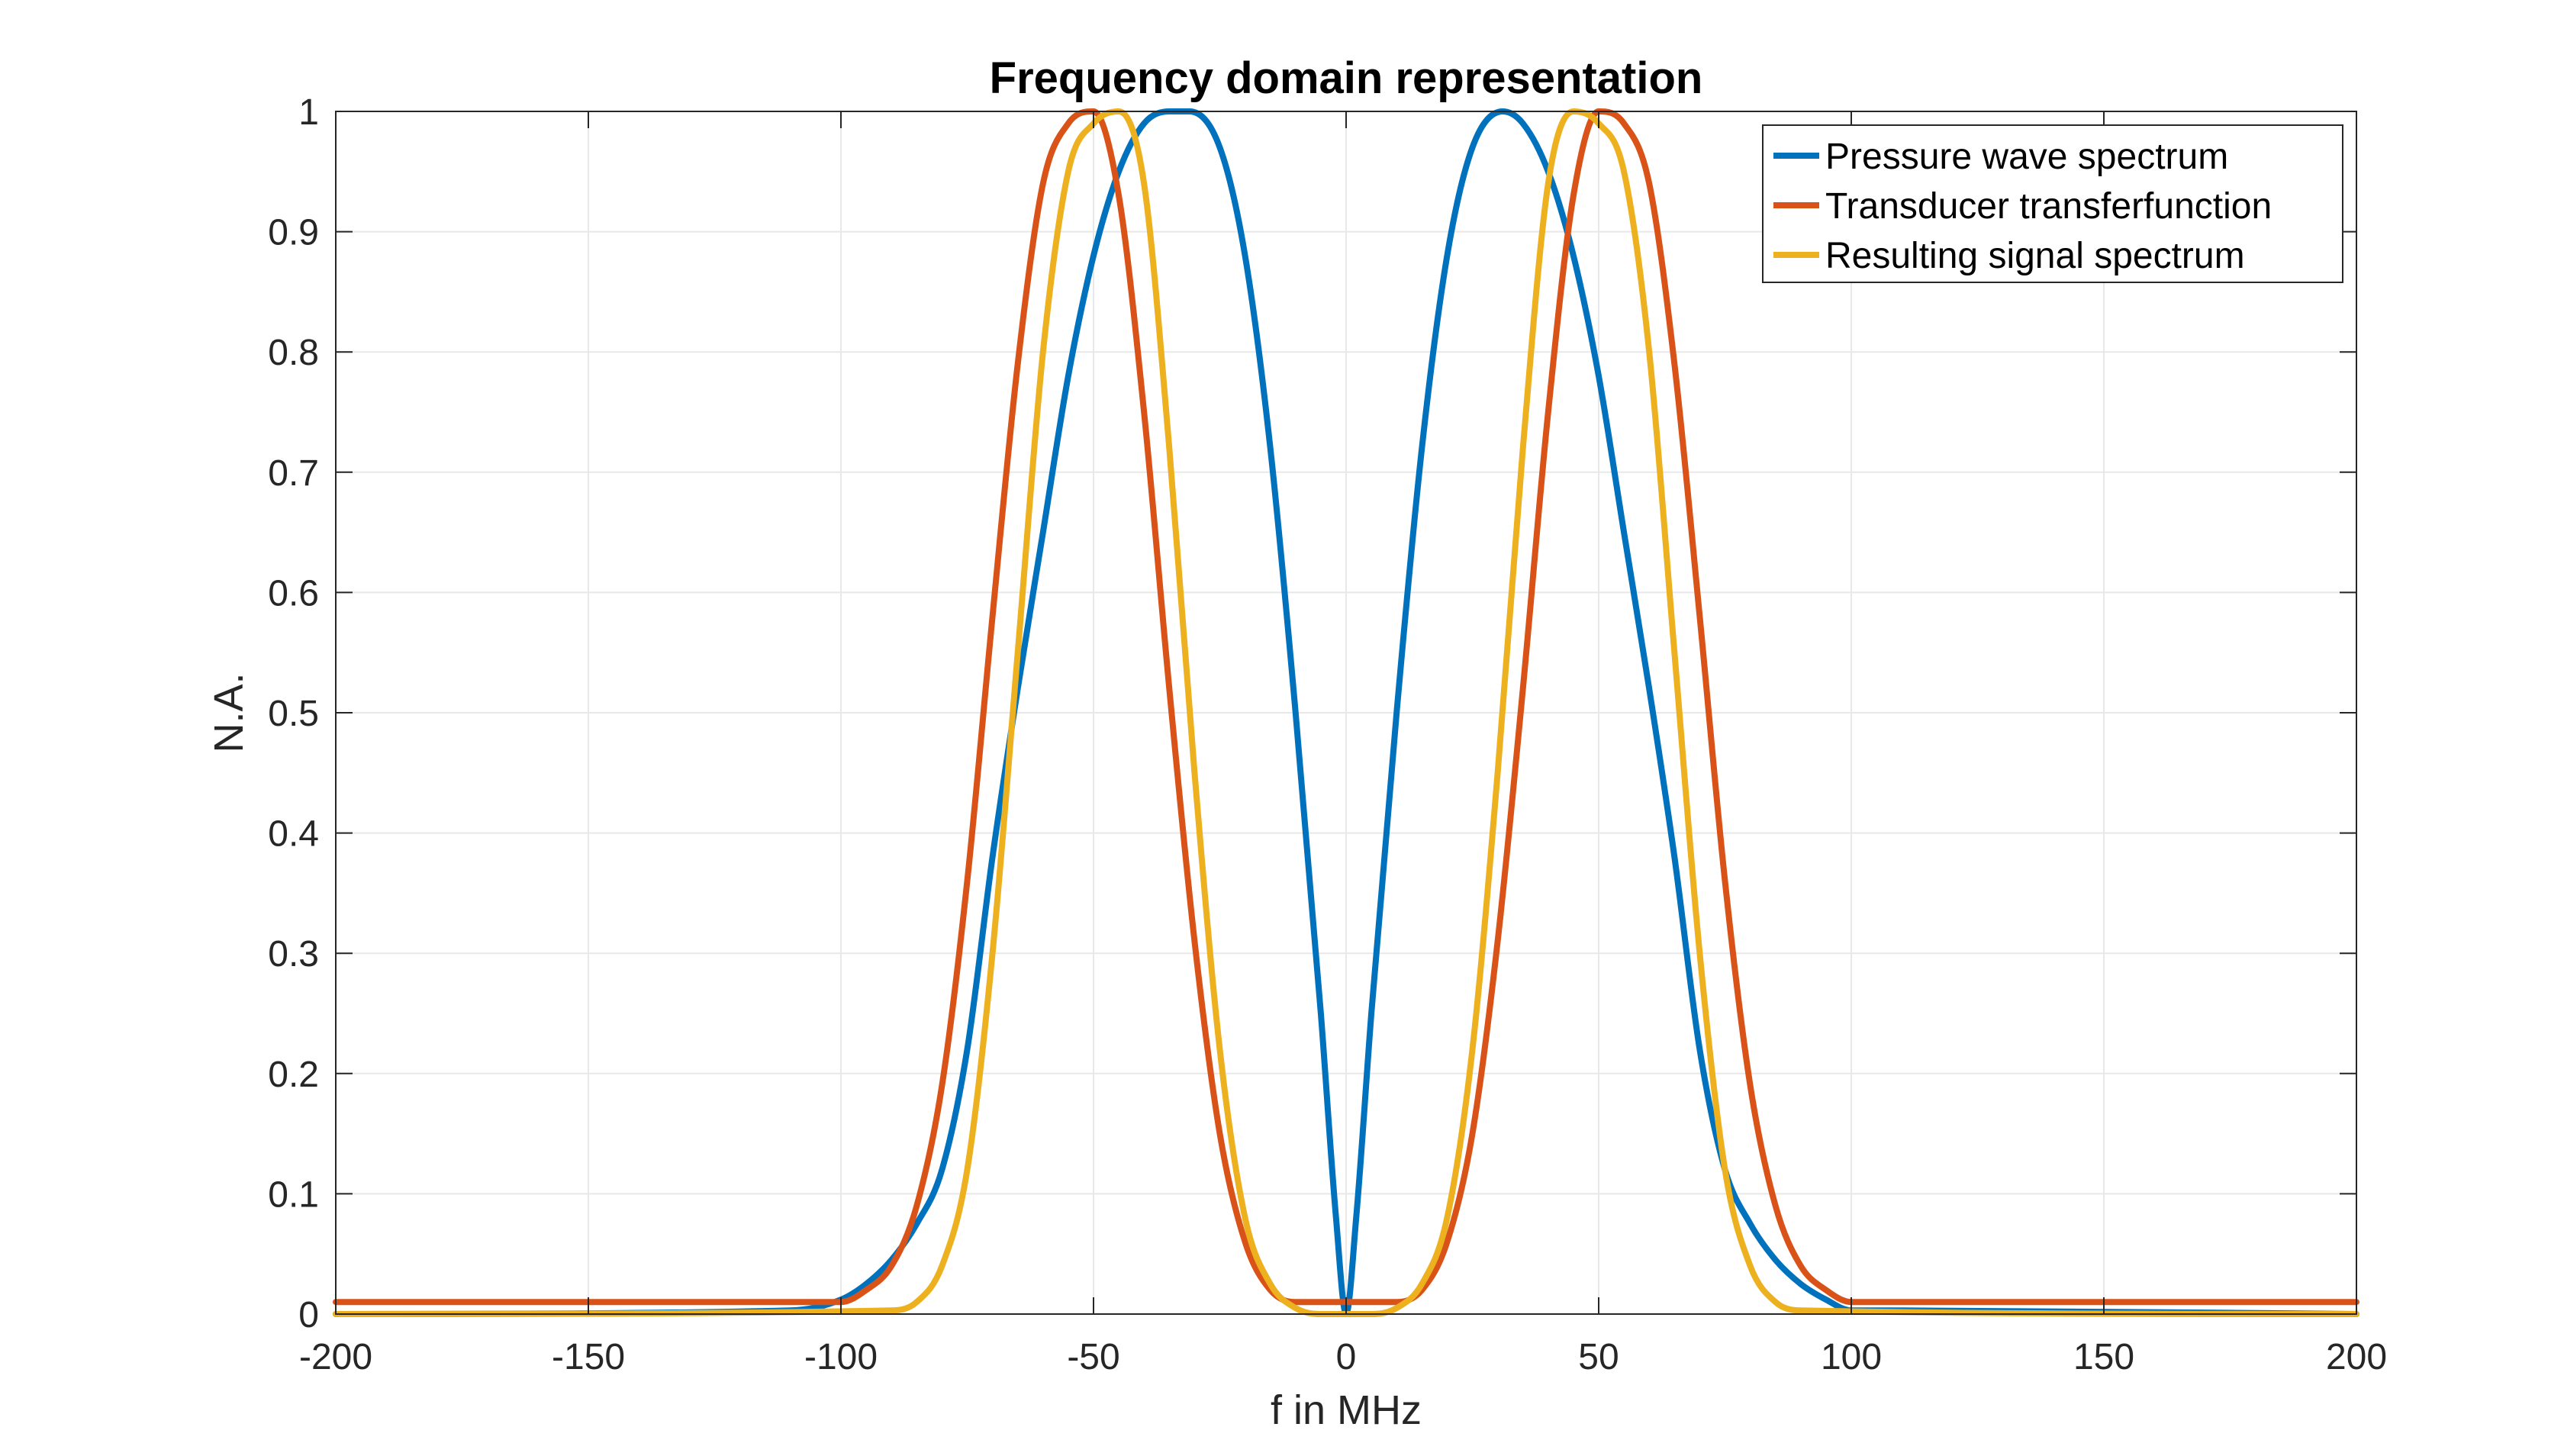  I want to click on y-tick-label: 0.8, so click(293, 353).